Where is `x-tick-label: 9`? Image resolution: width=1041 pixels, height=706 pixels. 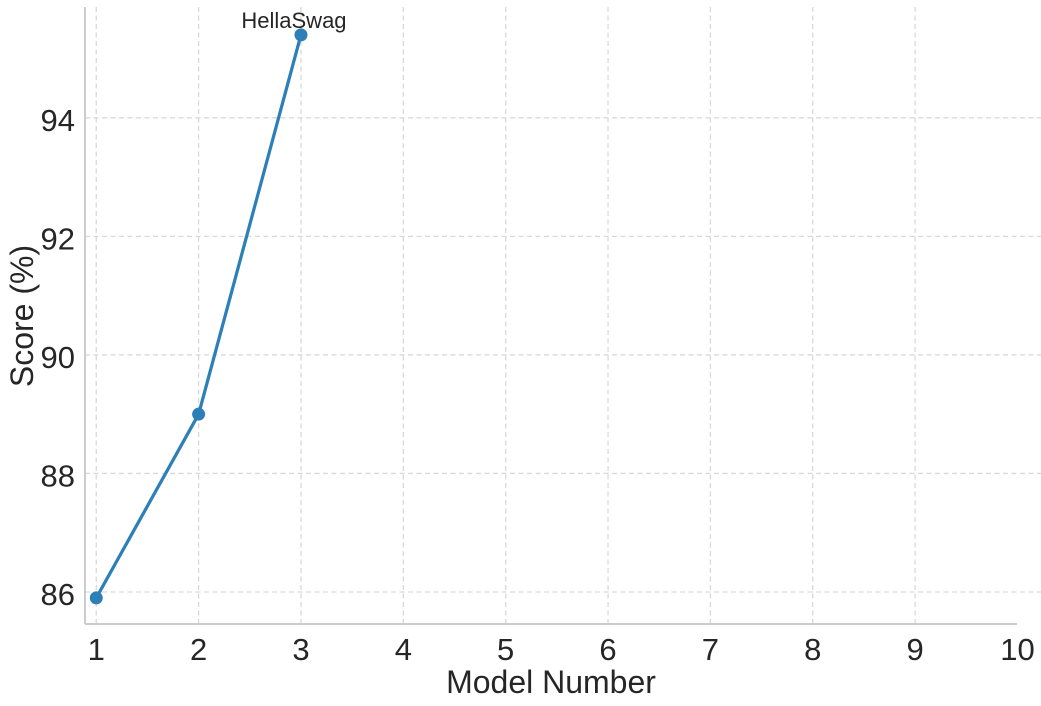 x-tick-label: 9 is located at coordinates (914, 649).